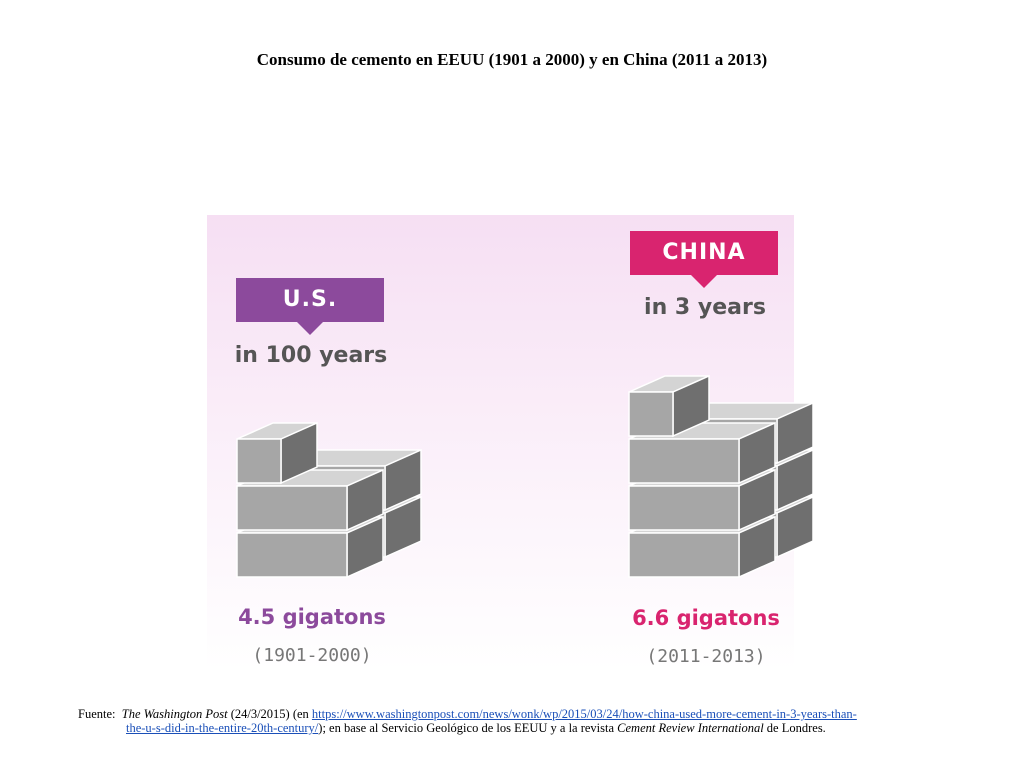 This screenshot has width=1024, height=768. Describe the element at coordinates (222, 728) in the screenshot. I see `source-link-line2: the-u-s-did-in-the-entire-20th-century/` at that location.